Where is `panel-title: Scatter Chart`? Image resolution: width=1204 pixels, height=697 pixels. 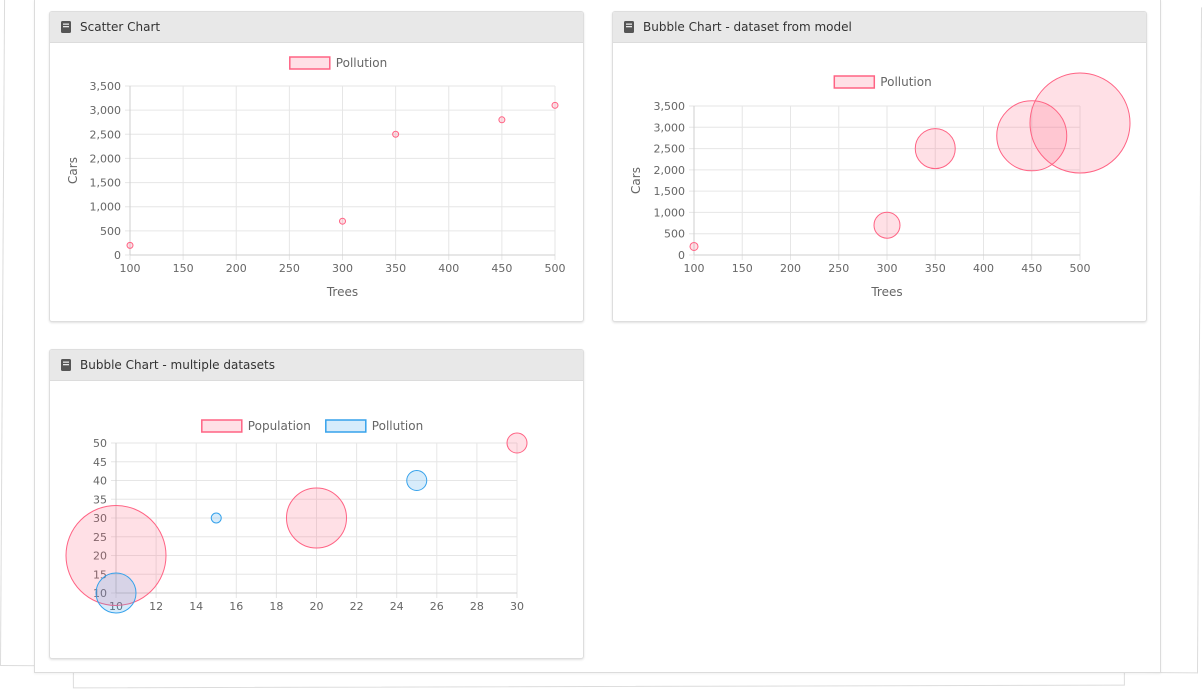 panel-title: Scatter Chart is located at coordinates (120, 27).